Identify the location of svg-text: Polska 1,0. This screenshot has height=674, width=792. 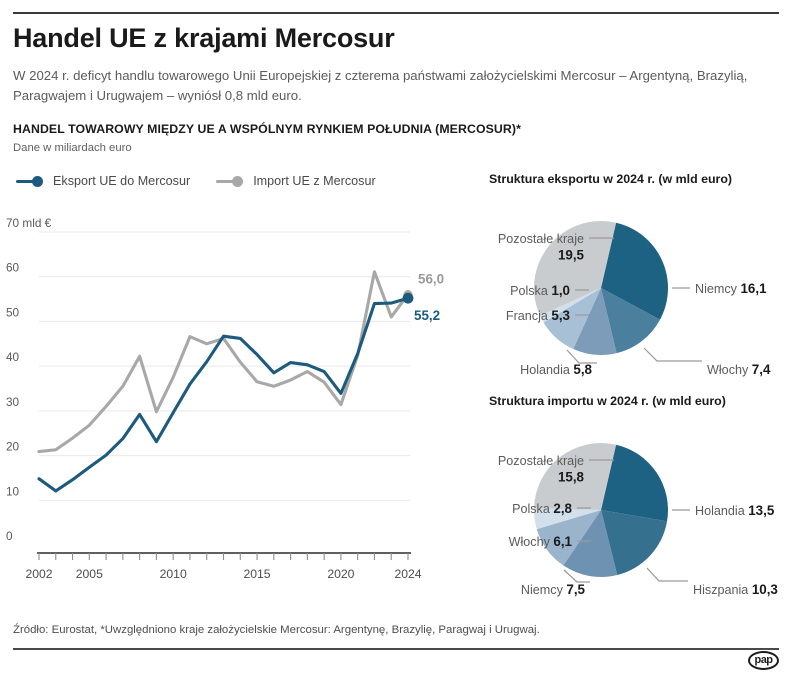
(540, 290).